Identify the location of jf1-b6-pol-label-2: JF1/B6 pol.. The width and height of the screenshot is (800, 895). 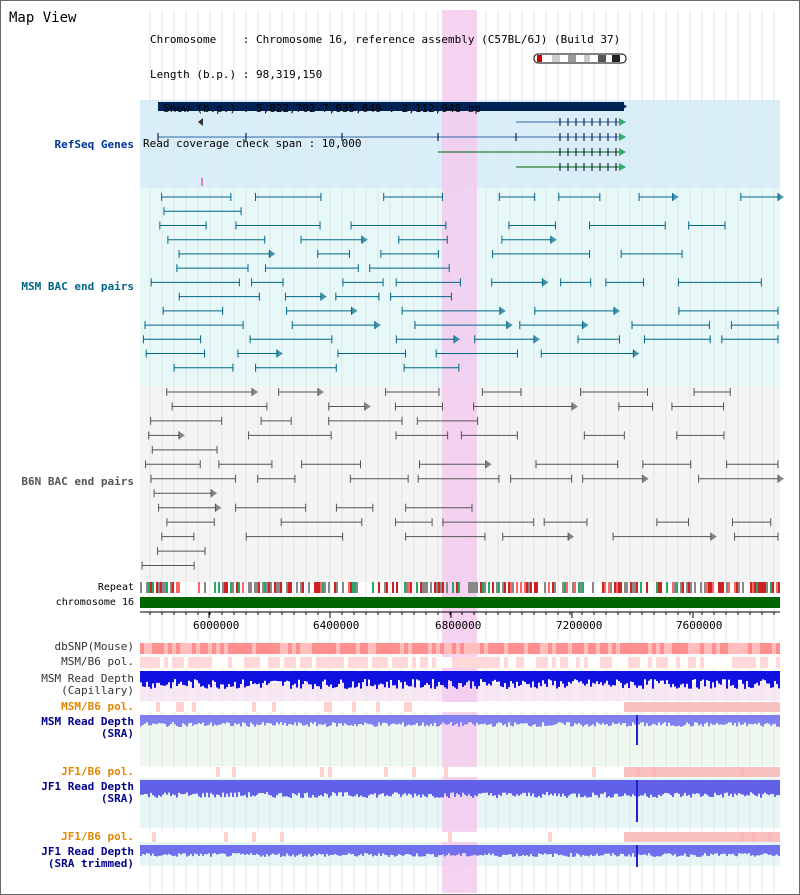
(97, 836).